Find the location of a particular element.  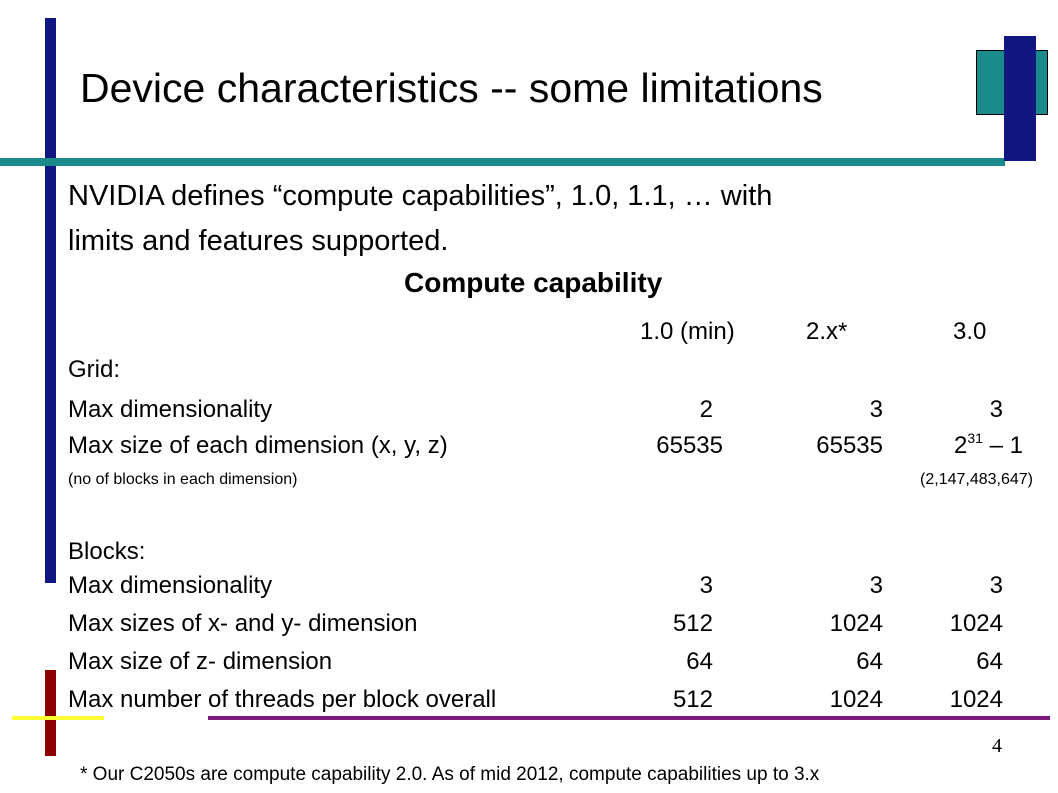

value-3-0: 231 – 1 is located at coordinates (988, 446).